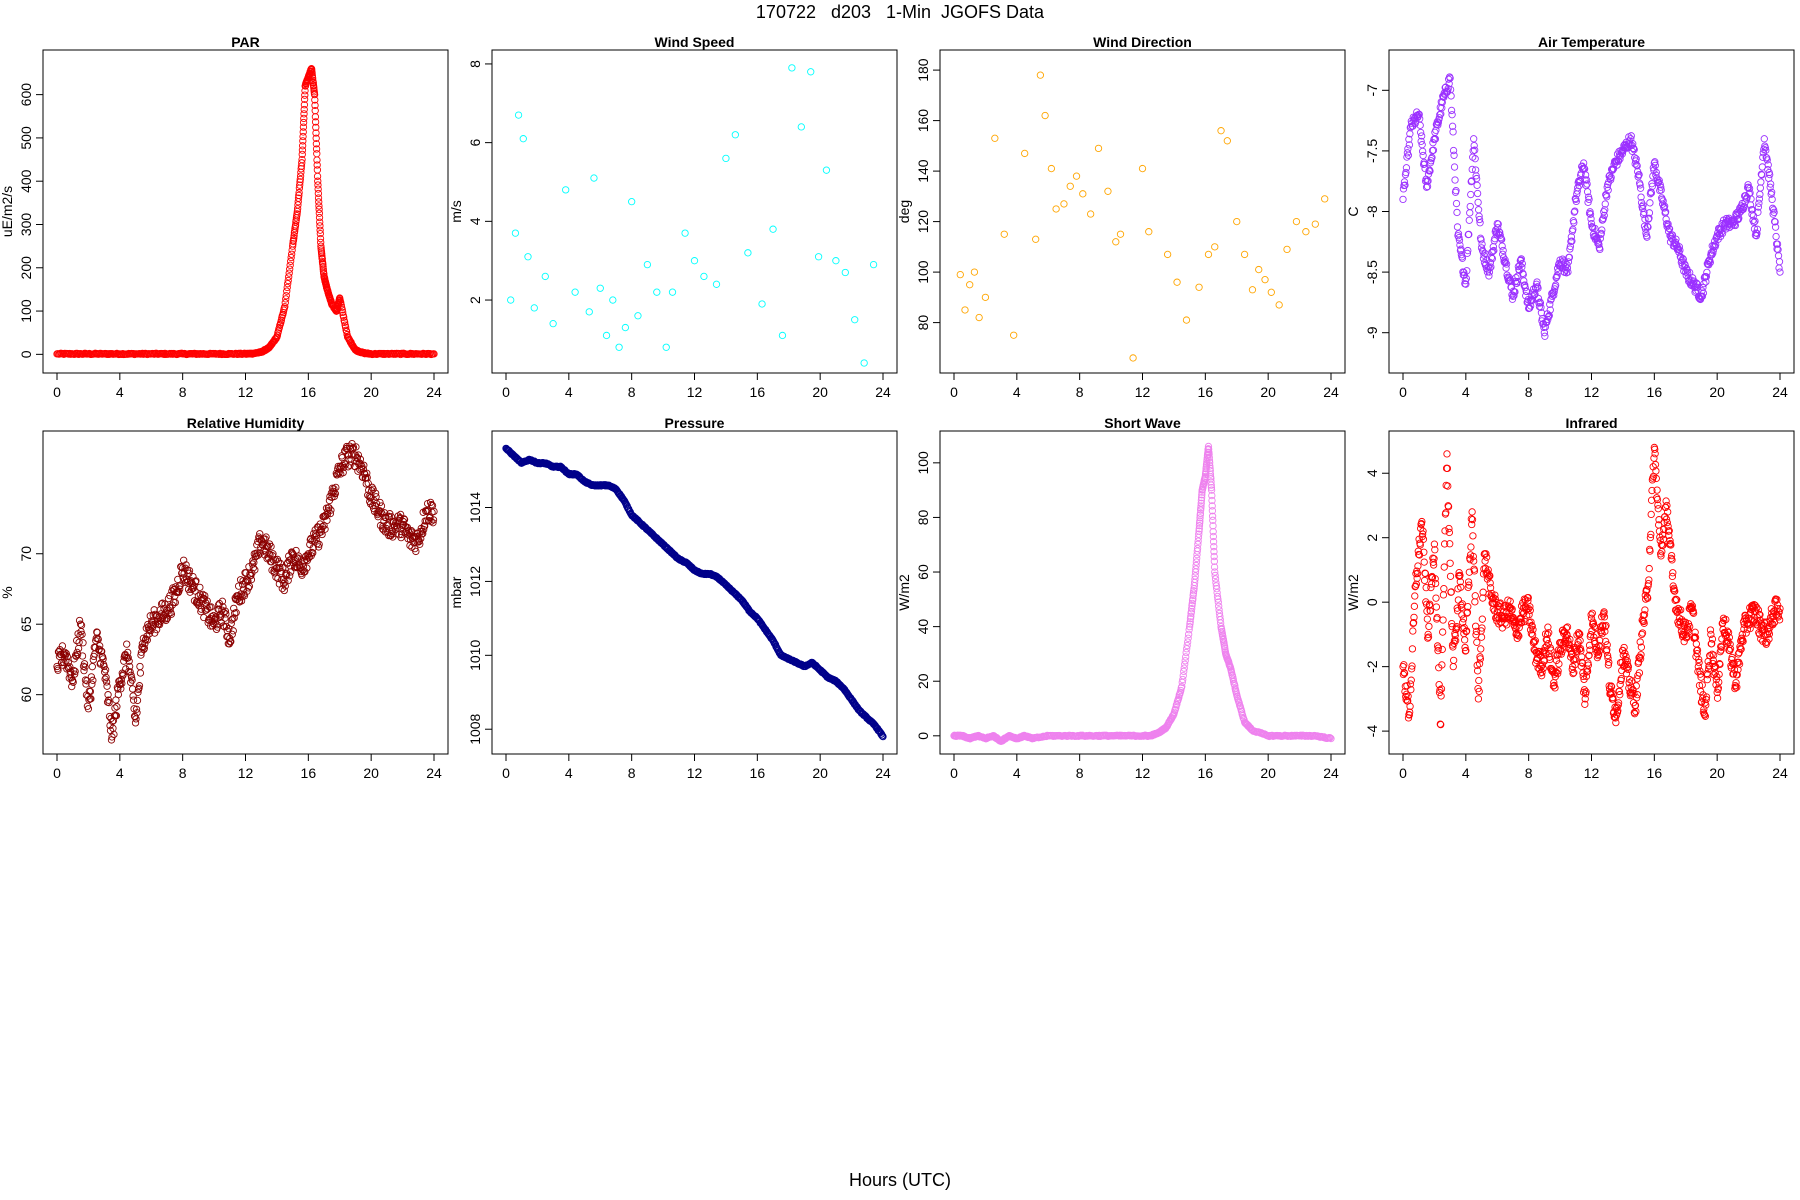 The height and width of the screenshot is (1200, 1800). Describe the element at coordinates (1372, 90) in the screenshot. I see `y-tick-label: -7` at that location.